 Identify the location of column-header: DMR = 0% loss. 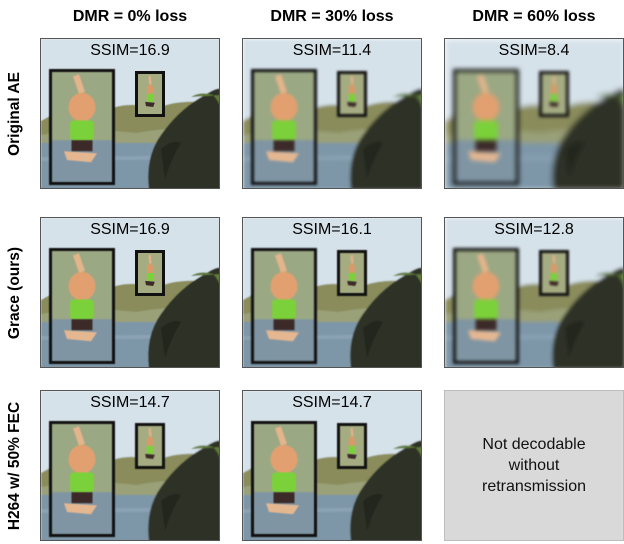
(130, 16).